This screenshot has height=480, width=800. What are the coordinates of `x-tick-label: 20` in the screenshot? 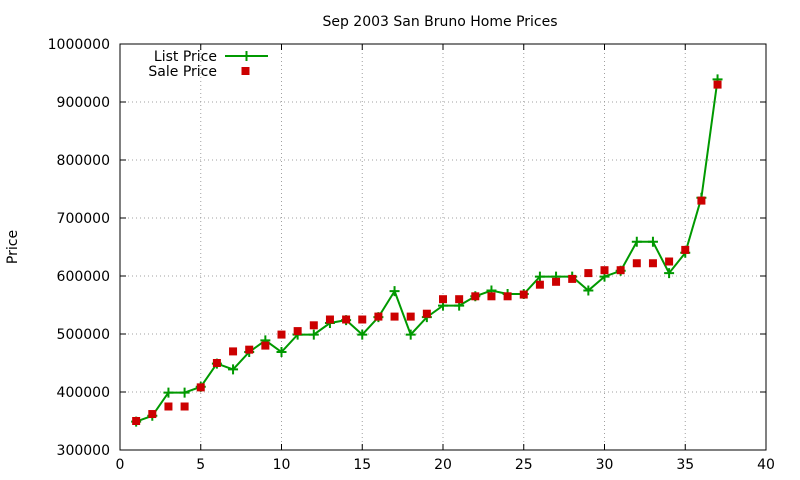 It's located at (443, 465).